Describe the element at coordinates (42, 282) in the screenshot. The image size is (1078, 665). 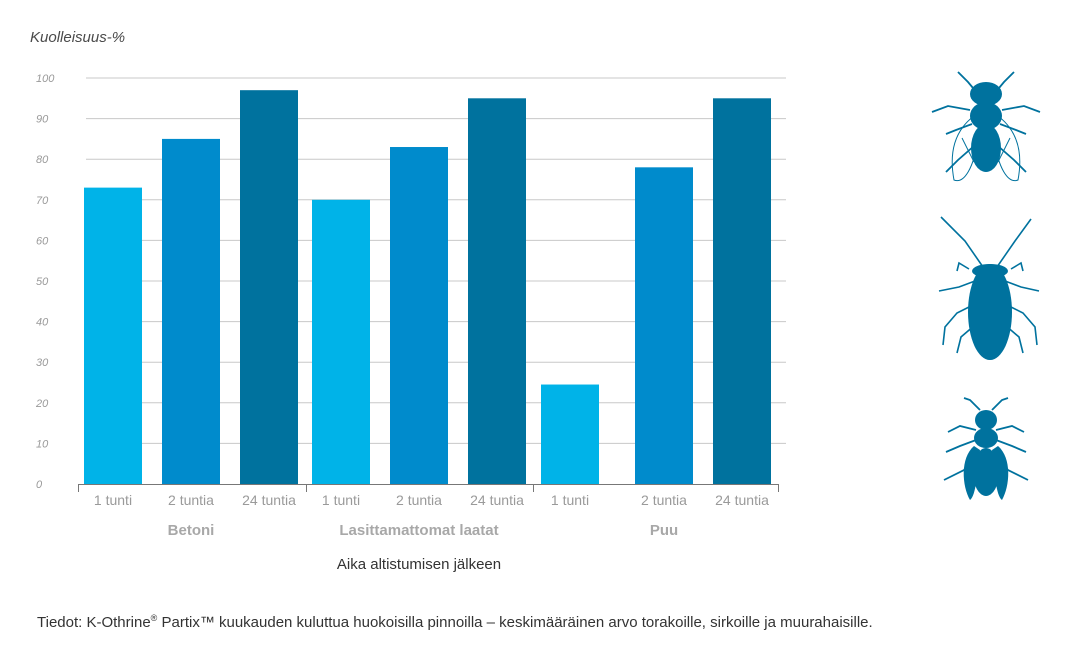
I see `y-tick-label: 50` at that location.